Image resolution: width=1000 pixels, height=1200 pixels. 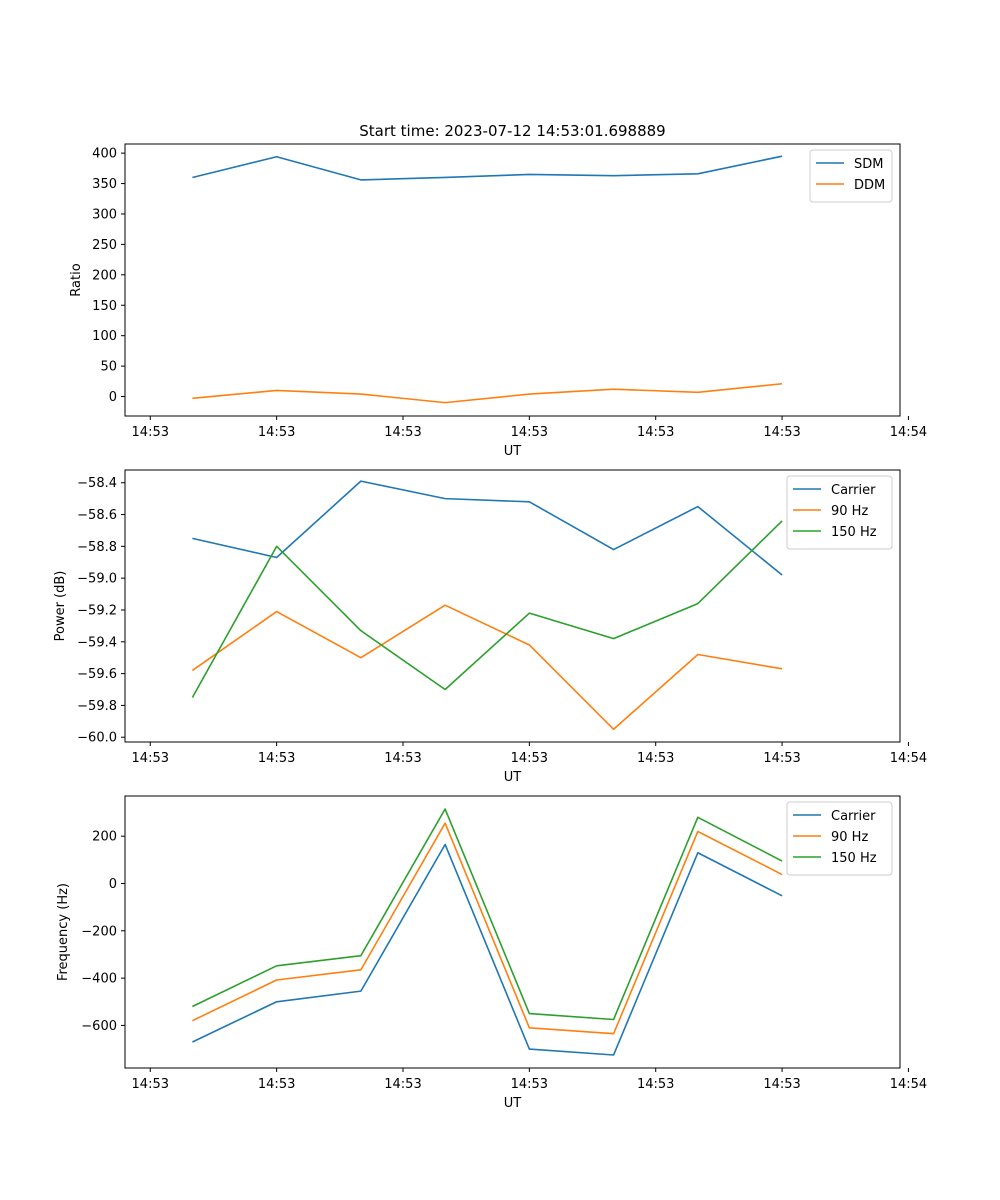 I want to click on legend: SDM DDM, so click(x=851, y=176).